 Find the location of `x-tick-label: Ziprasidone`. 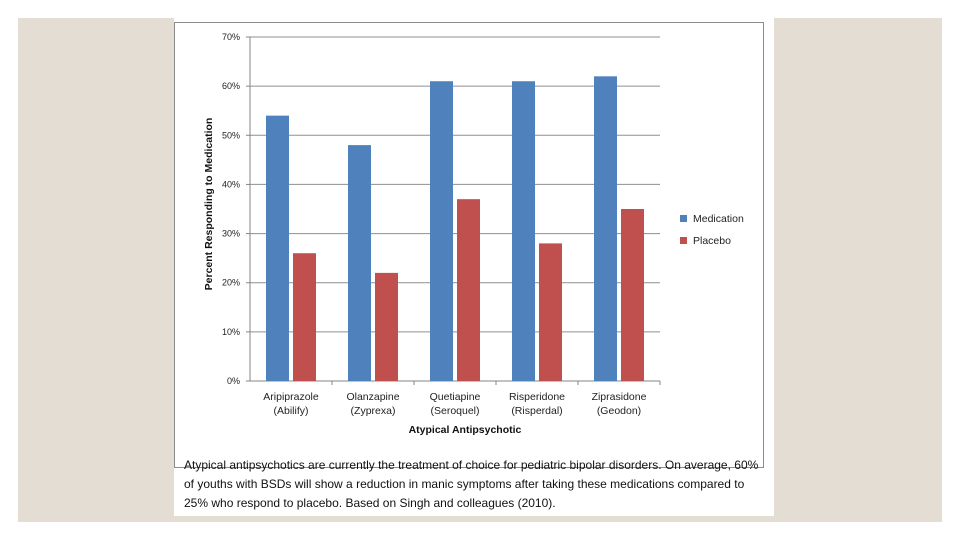

x-tick-label: Ziprasidone is located at coordinates (619, 397).